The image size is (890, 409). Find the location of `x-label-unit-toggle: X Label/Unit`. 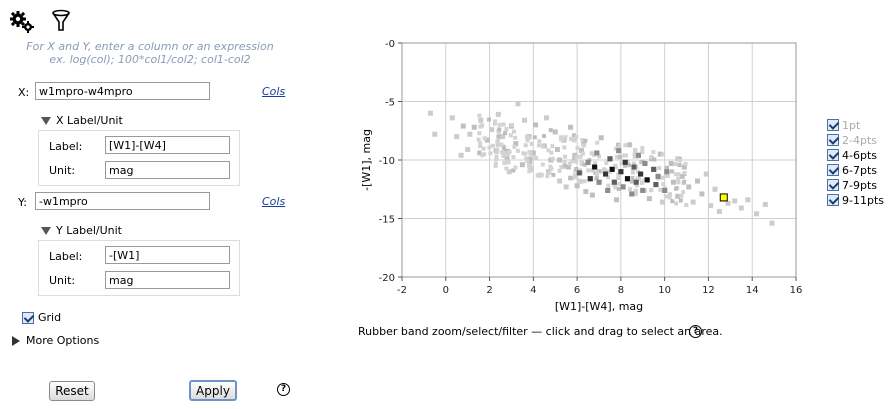

x-label-unit-toggle: X Label/Unit is located at coordinates (82, 120).